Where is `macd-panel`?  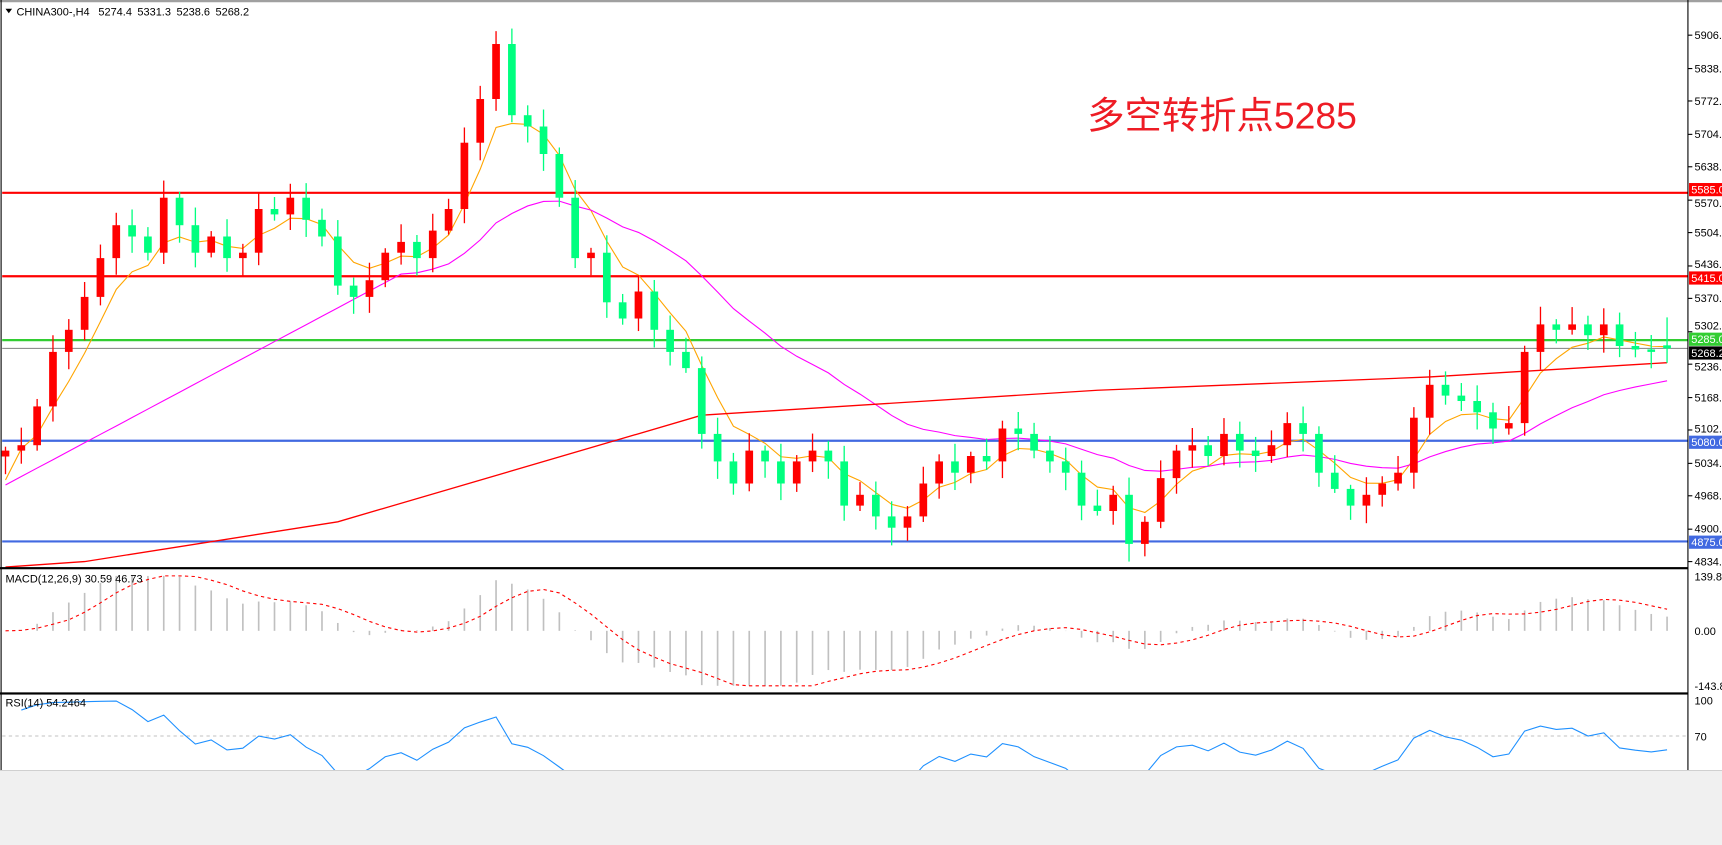
macd-panel is located at coordinates (836, 631).